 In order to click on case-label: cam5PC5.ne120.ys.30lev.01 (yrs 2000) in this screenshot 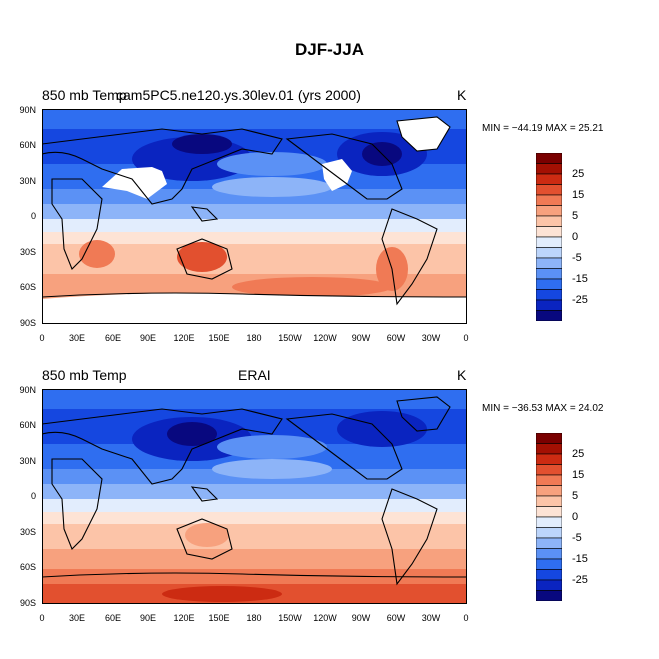, I will do `click(238, 95)`.